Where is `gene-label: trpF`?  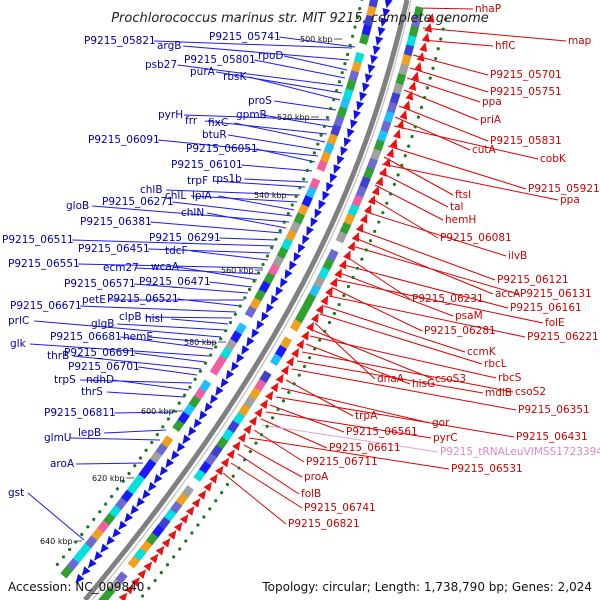 gene-label: trpF is located at coordinates (197, 181).